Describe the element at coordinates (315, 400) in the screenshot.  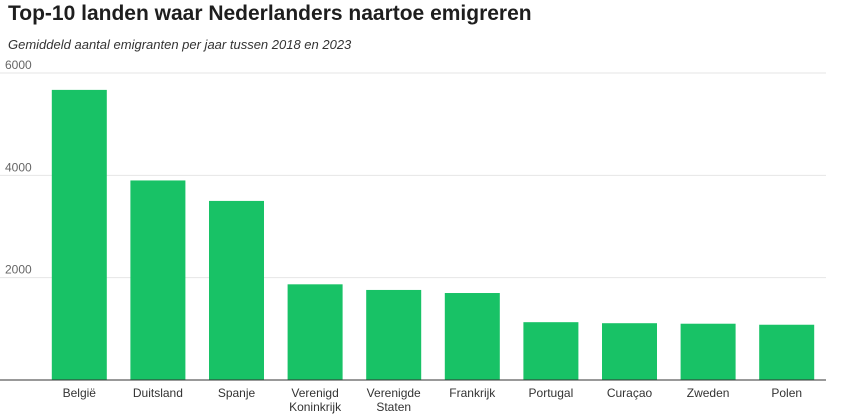
I see `x-tick-label: Verenigd Koninkrijk` at that location.